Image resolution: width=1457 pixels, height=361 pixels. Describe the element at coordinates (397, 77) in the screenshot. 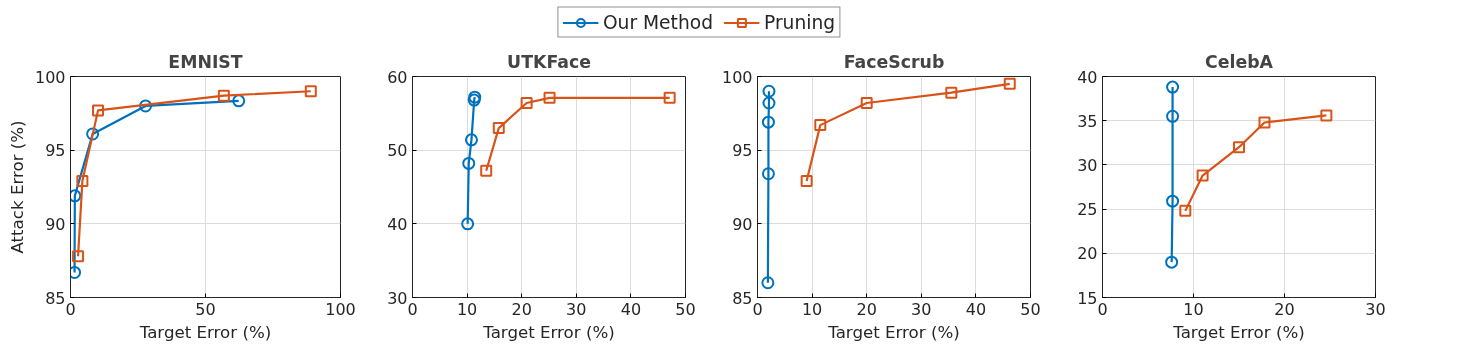

I see `y-tick-label: 60` at that location.